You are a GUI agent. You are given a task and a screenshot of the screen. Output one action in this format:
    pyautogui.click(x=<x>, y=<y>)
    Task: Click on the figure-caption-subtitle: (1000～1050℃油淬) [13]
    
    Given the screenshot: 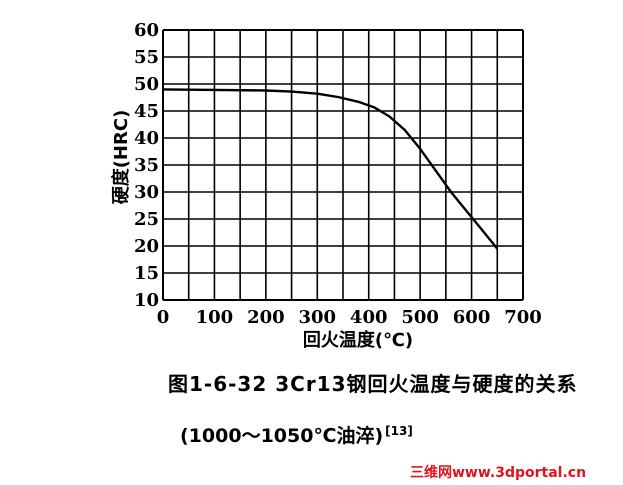 What is the action you would take?
    pyautogui.click(x=296, y=434)
    